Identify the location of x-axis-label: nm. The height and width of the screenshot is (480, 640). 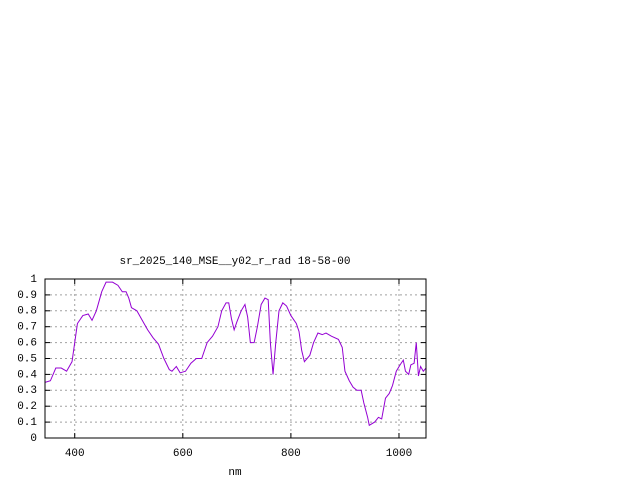
(235, 473).